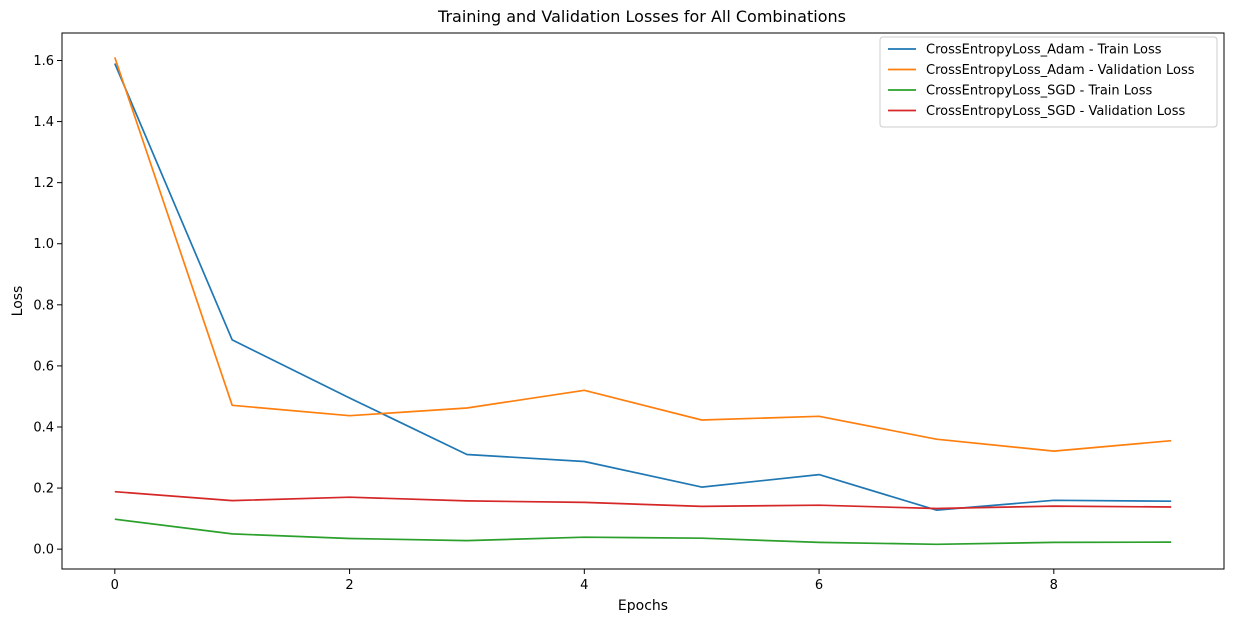 The width and height of the screenshot is (1233, 622). I want to click on legend-label: CrossEntropyLoss_Adam - Train Loss, so click(1044, 50).